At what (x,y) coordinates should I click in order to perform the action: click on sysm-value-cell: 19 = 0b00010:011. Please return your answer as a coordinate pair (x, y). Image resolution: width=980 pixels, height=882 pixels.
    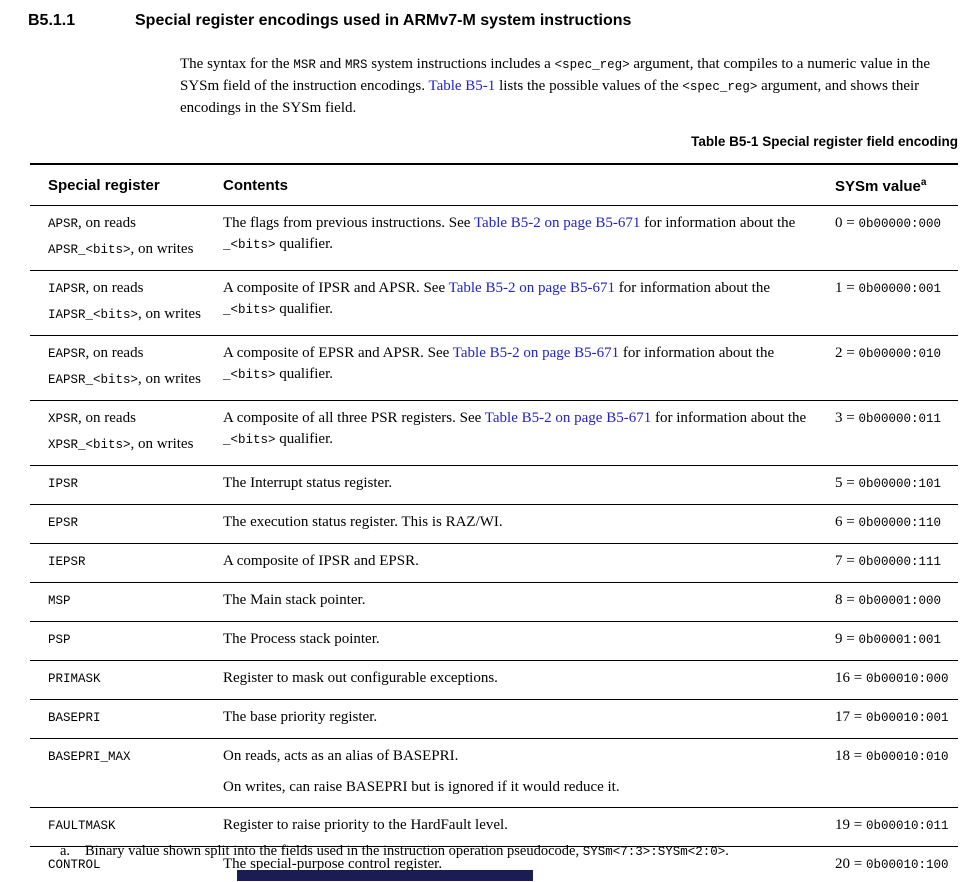
    Looking at the image, I should click on (896, 827).